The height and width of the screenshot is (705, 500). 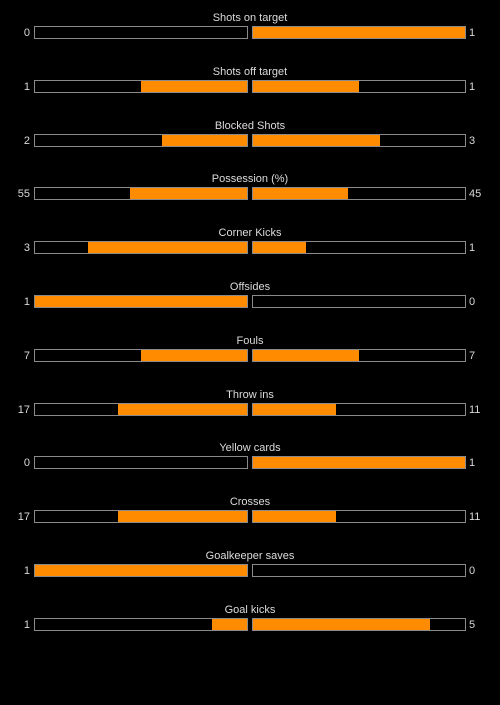 What do you see at coordinates (250, 502) in the screenshot?
I see `stat-label: Crosses` at bounding box center [250, 502].